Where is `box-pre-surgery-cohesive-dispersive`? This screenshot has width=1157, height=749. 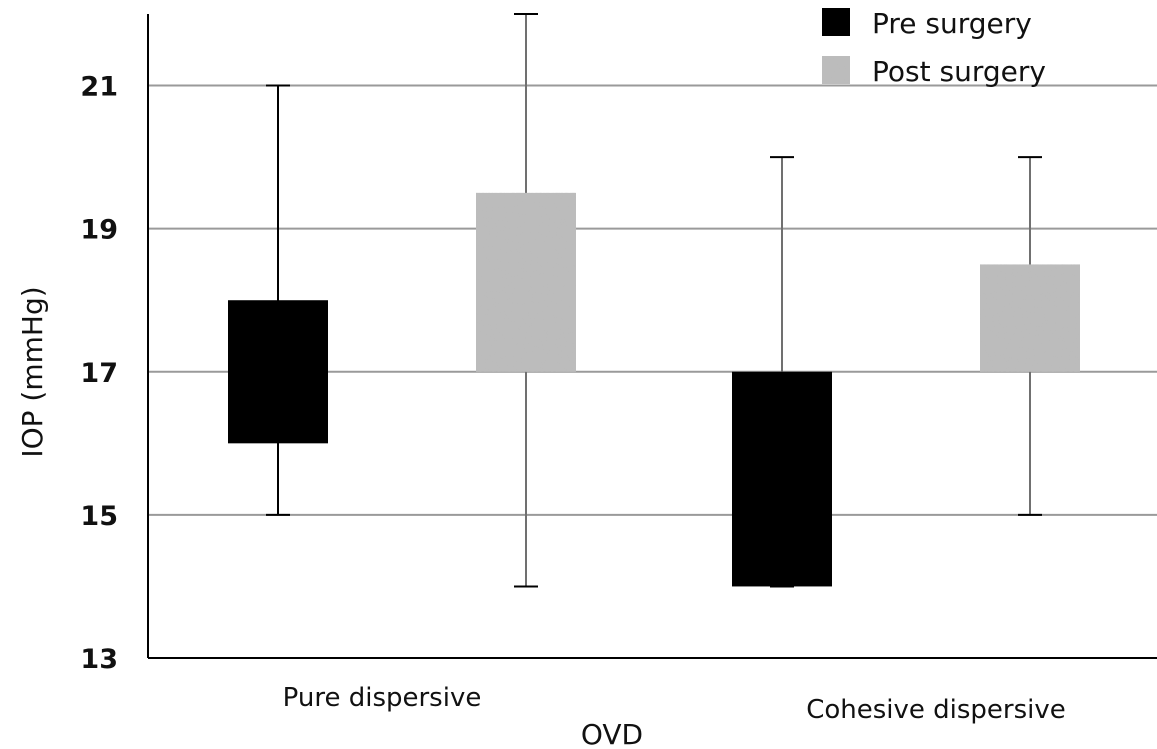 box-pre-surgery-cohesive-dispersive is located at coordinates (782, 479).